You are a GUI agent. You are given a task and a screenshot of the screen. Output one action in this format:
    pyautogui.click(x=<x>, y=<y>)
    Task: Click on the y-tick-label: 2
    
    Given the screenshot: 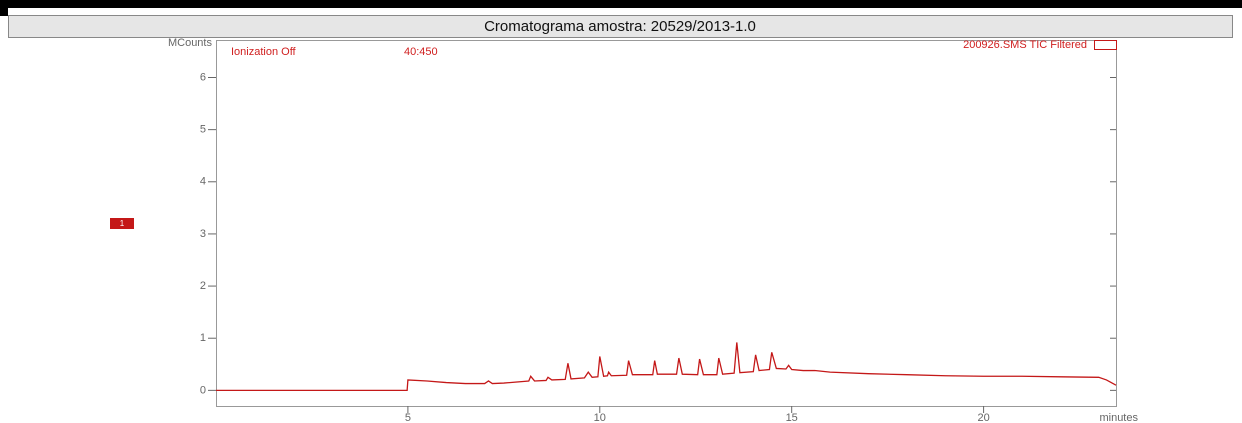 What is the action you would take?
    pyautogui.click(x=203, y=286)
    